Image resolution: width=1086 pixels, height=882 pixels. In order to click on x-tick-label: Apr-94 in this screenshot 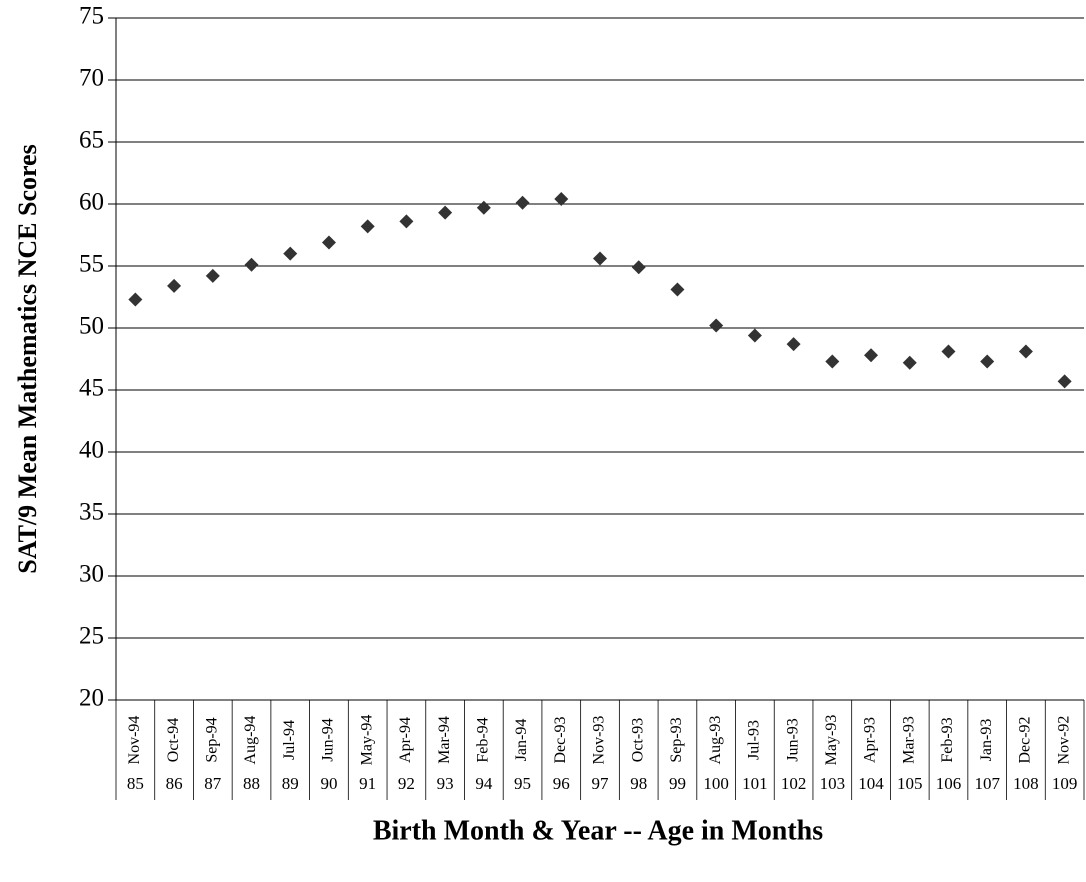, I will do `click(405, 740)`.